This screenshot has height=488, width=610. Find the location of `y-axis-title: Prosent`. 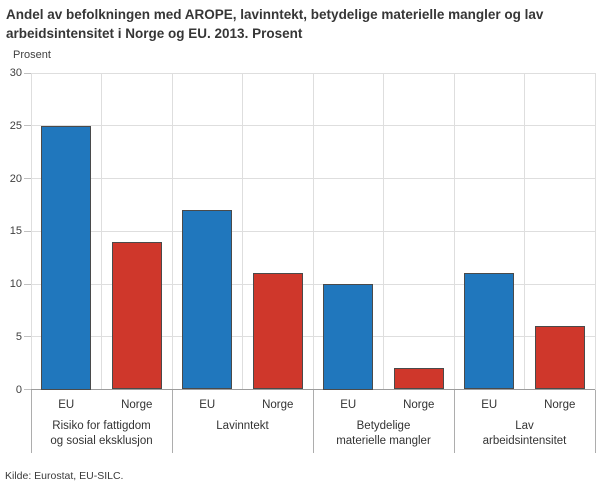

y-axis-title: Prosent is located at coordinates (32, 55).